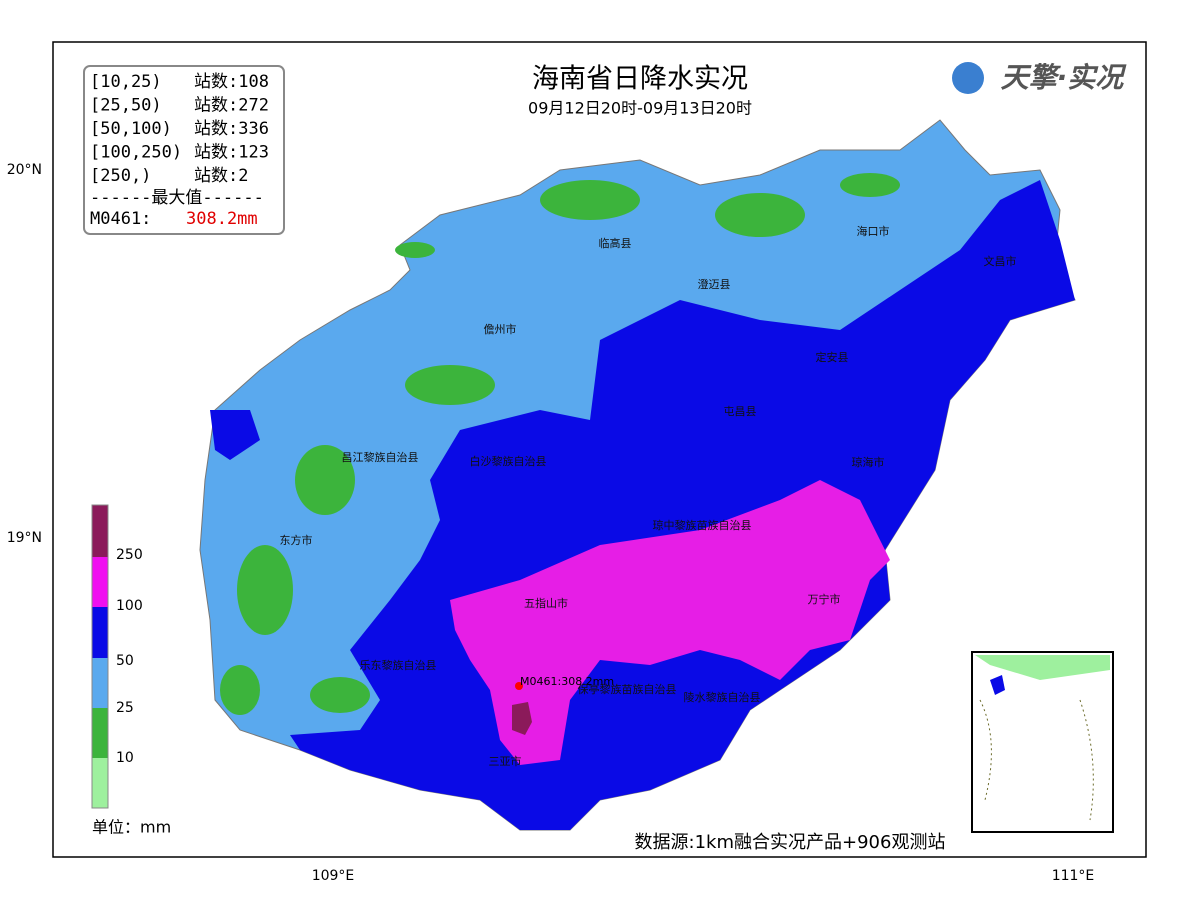  What do you see at coordinates (129, 555) in the screenshot?
I see `legend-label: 250` at bounding box center [129, 555].